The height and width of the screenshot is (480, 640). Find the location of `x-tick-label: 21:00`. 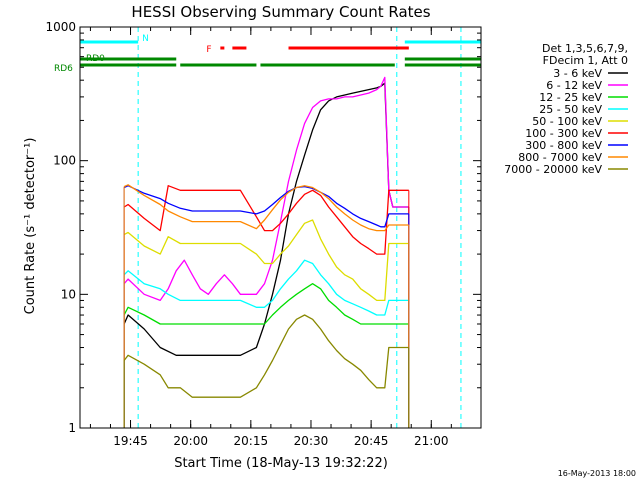

x-tick-label: 21:00 is located at coordinates (431, 441).